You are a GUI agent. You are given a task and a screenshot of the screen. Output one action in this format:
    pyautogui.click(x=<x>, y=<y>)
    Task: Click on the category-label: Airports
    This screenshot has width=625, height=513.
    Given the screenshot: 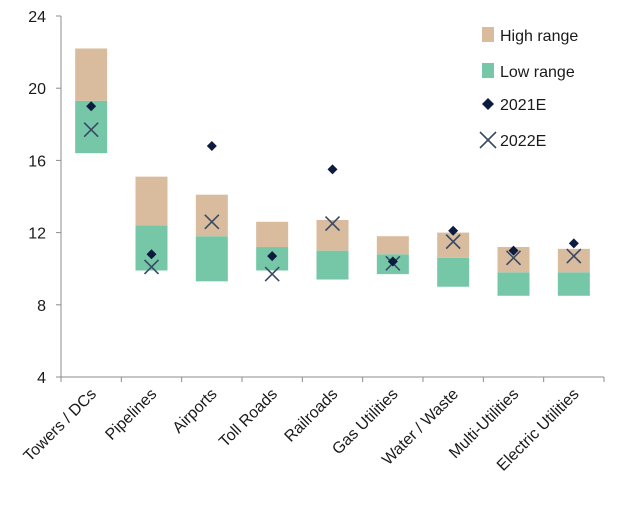 What is the action you would take?
    pyautogui.click(x=195, y=411)
    